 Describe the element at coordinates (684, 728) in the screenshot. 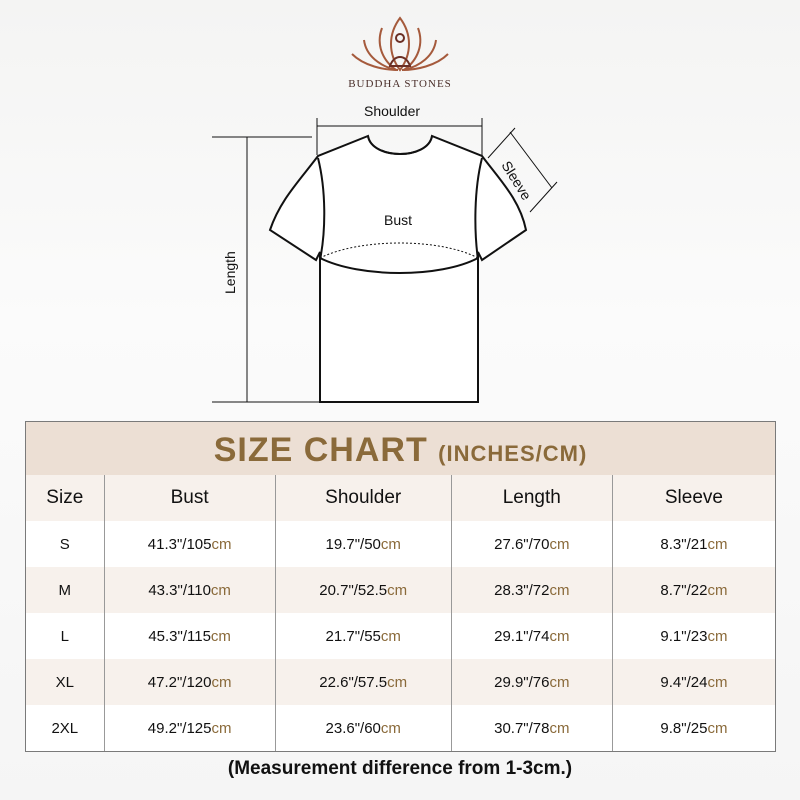

I see `value: 9.8"/25` at that location.